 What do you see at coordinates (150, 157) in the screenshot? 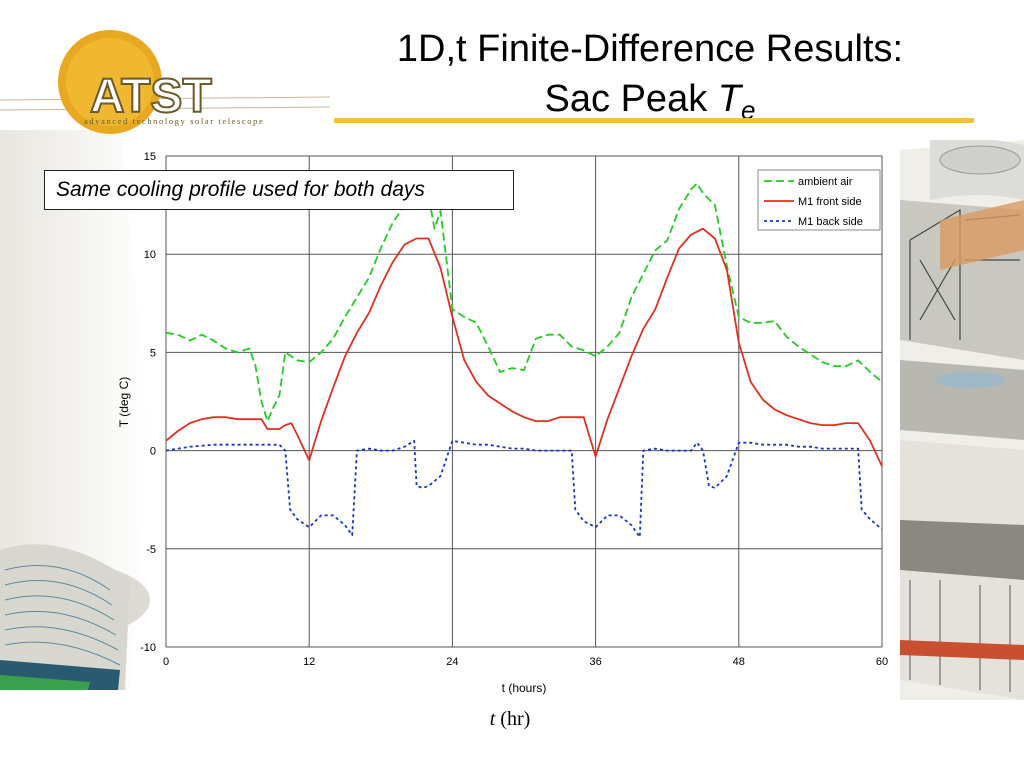
I see `y-tick-label: 15` at bounding box center [150, 157].